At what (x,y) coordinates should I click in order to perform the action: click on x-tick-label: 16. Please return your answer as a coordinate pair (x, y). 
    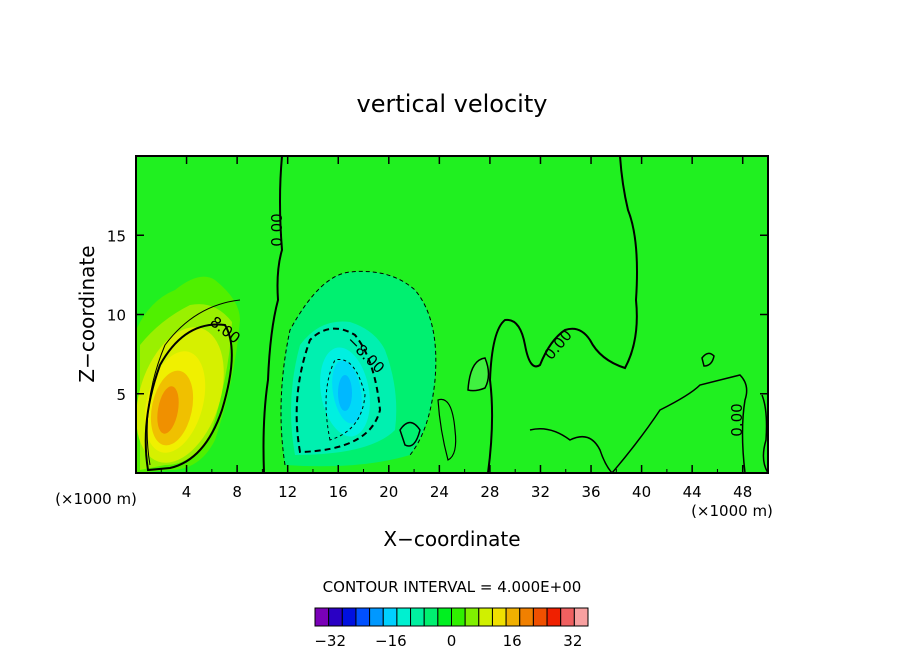
    Looking at the image, I should click on (338, 492).